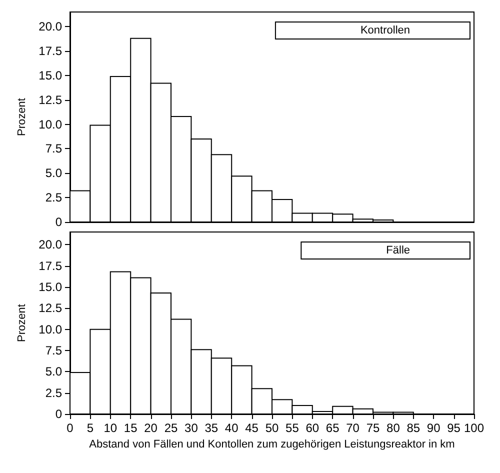 The width and height of the screenshot is (500, 473). What do you see at coordinates (474, 428) in the screenshot?
I see `x-tick-label: 100` at bounding box center [474, 428].